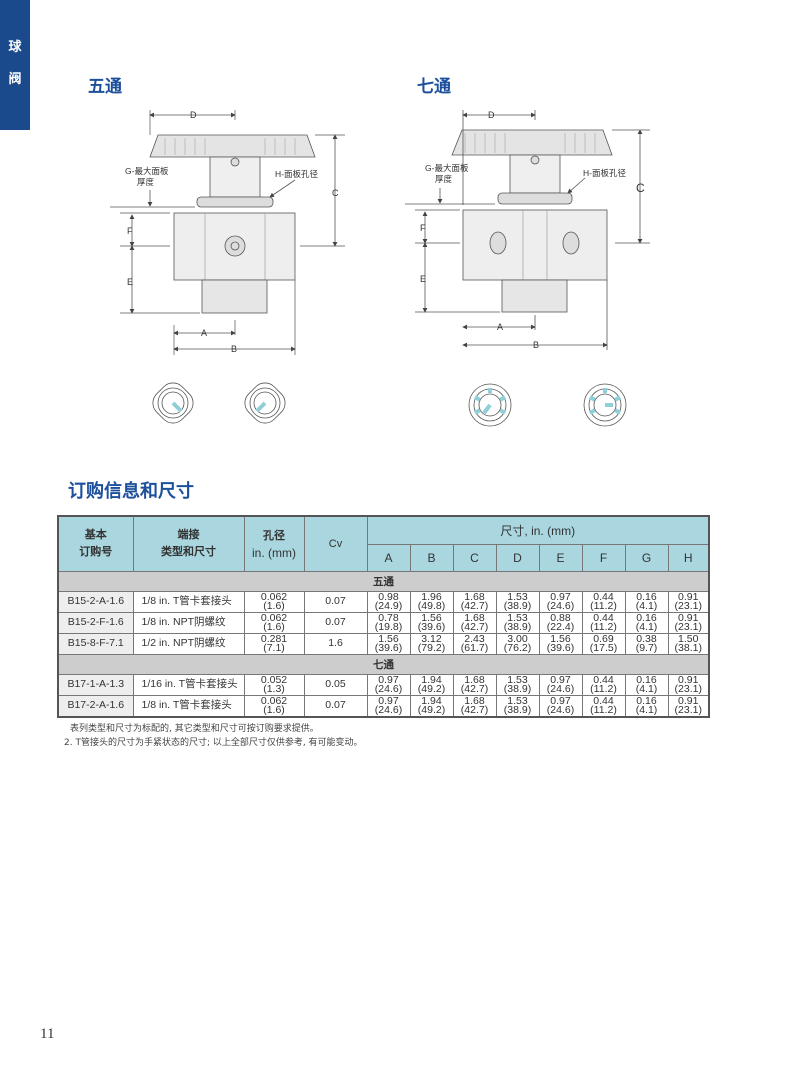 Image resolution: width=785 pixels, height=1066 pixels. What do you see at coordinates (474, 644) in the screenshot?
I see `dim-c: 2.43 (61.7)` at bounding box center [474, 644].